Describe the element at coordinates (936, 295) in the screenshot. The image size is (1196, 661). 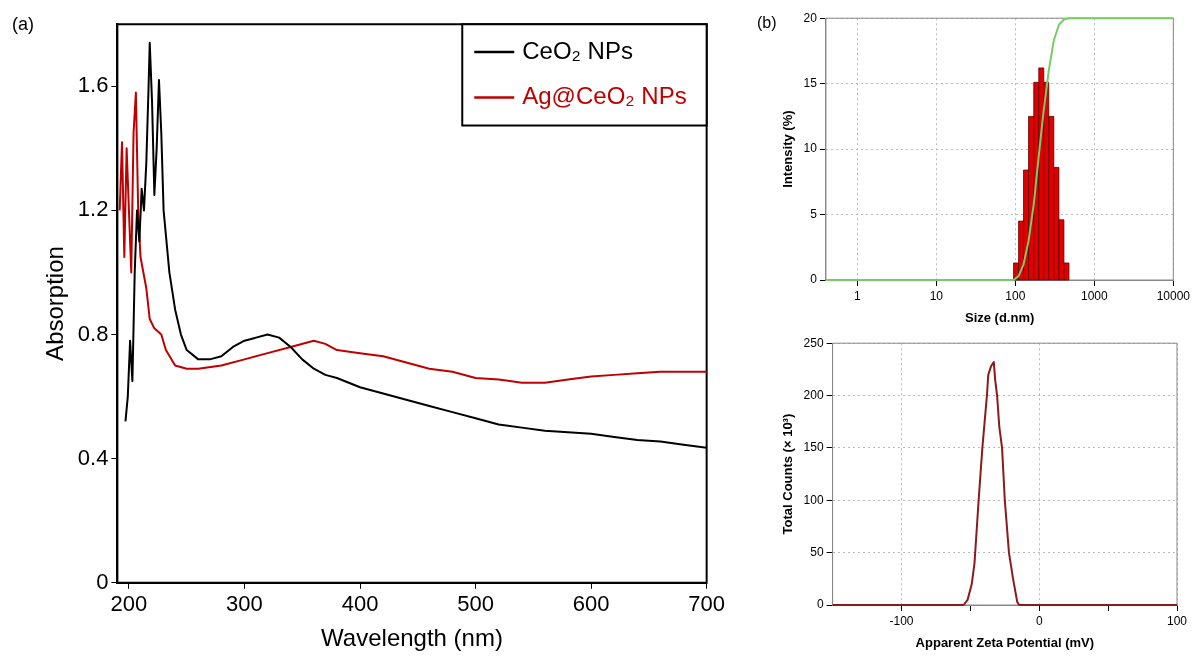
I see `x-tick-label: 10` at that location.